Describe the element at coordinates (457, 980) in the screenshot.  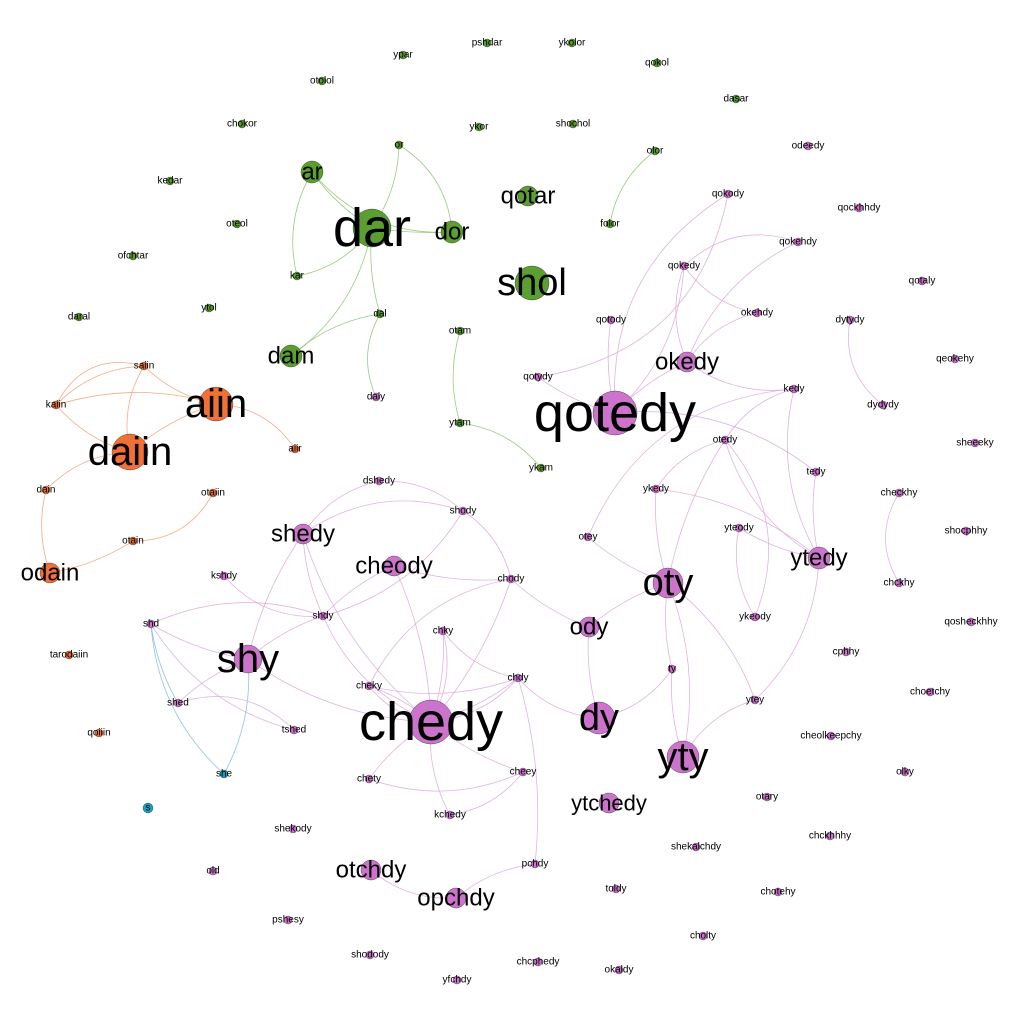
I see `node-yfchdy` at that location.